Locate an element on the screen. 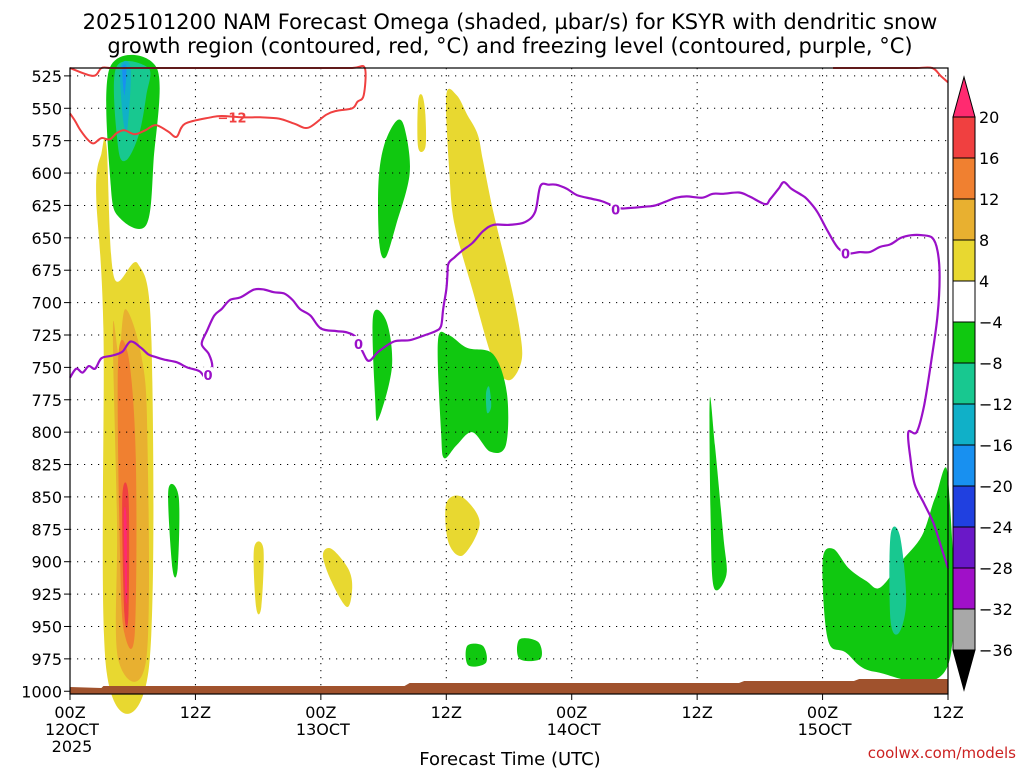 The height and width of the screenshot is (768, 1024). colorbar-label-13: −36 is located at coordinates (996, 650).